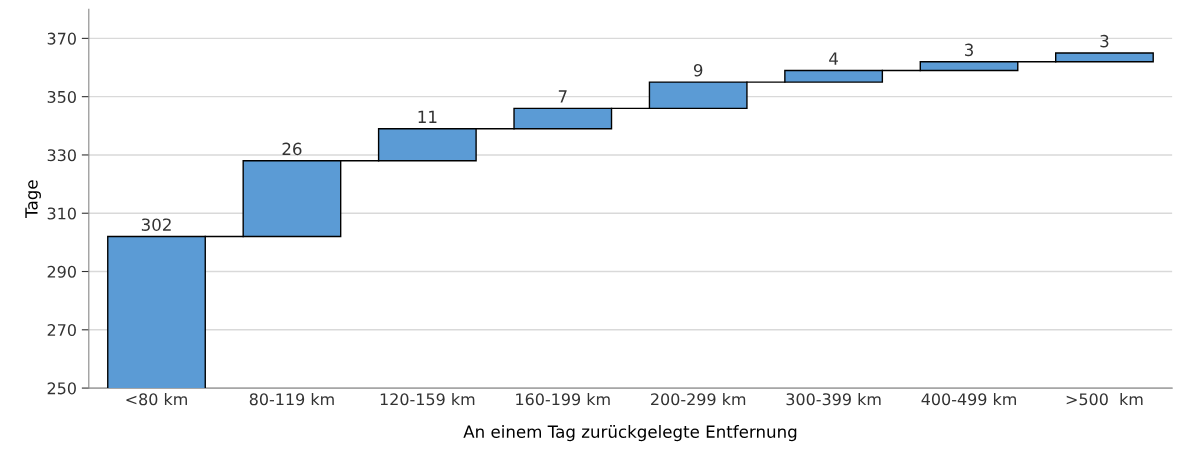  Describe the element at coordinates (61, 38) in the screenshot. I see `y-tick-label: 370` at that location.